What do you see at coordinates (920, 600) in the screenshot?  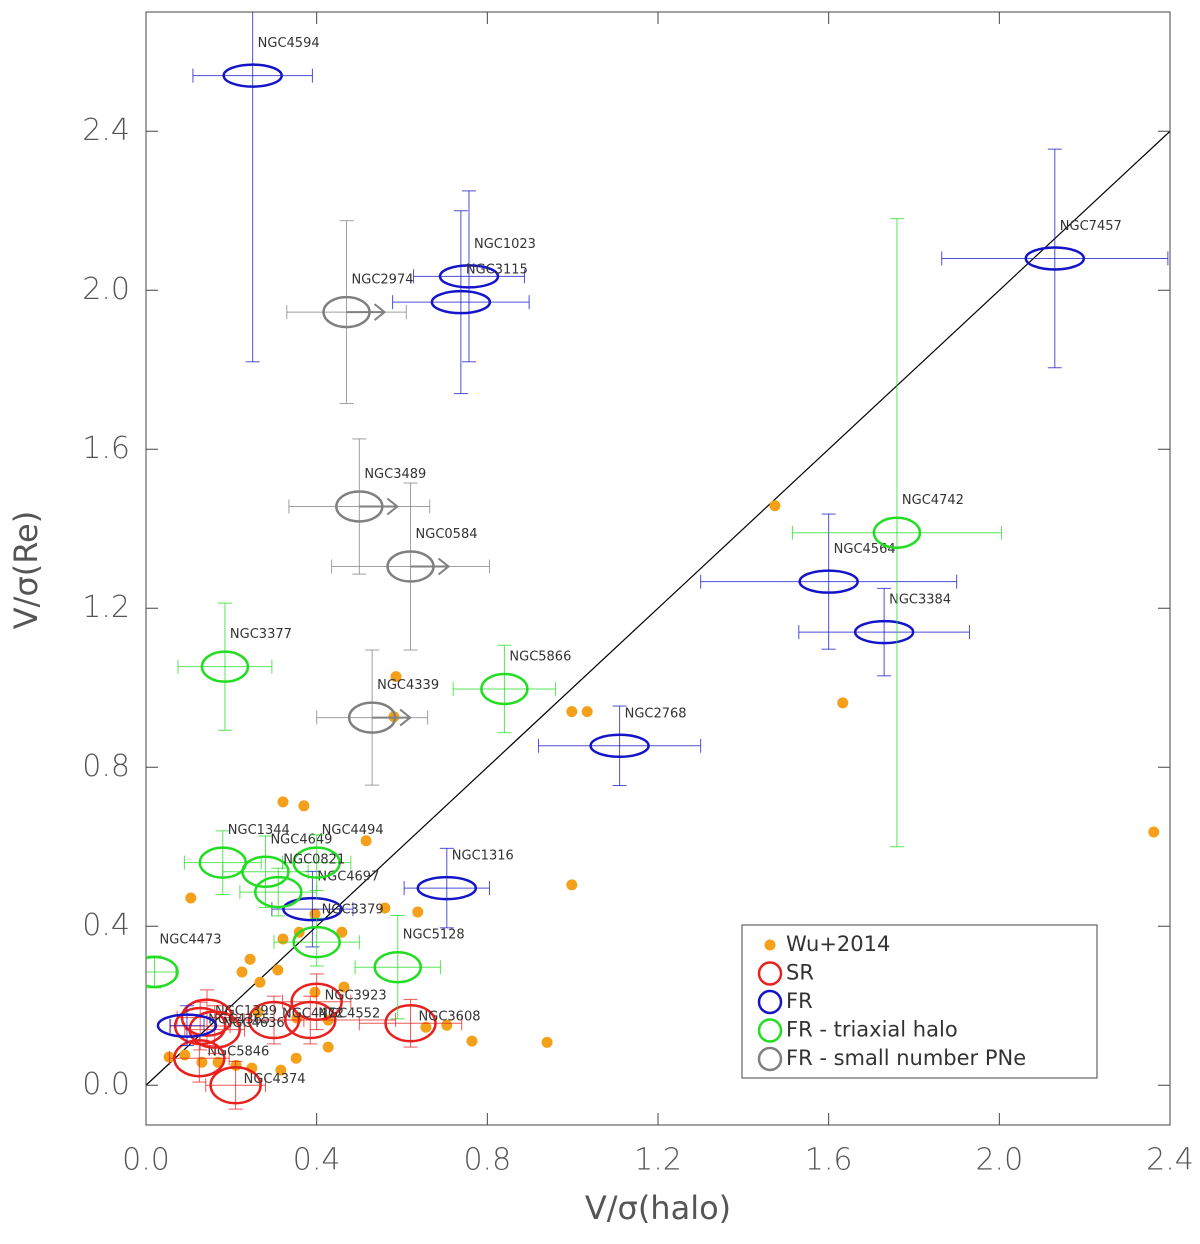 I see `point-label: NGC3384` at bounding box center [920, 600].